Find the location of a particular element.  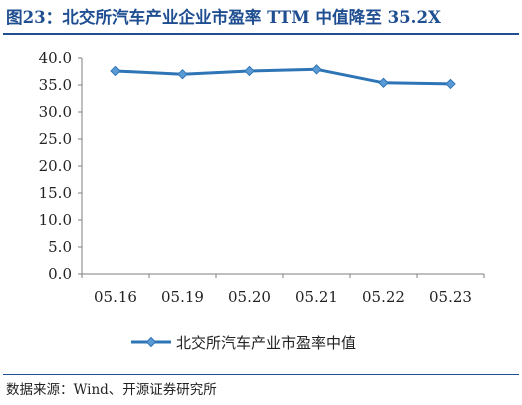

y-axis: 0.0 5.0 10.0 15.0 20.0 25.0 30.0 35.0 40.0 is located at coordinates (61, 166).